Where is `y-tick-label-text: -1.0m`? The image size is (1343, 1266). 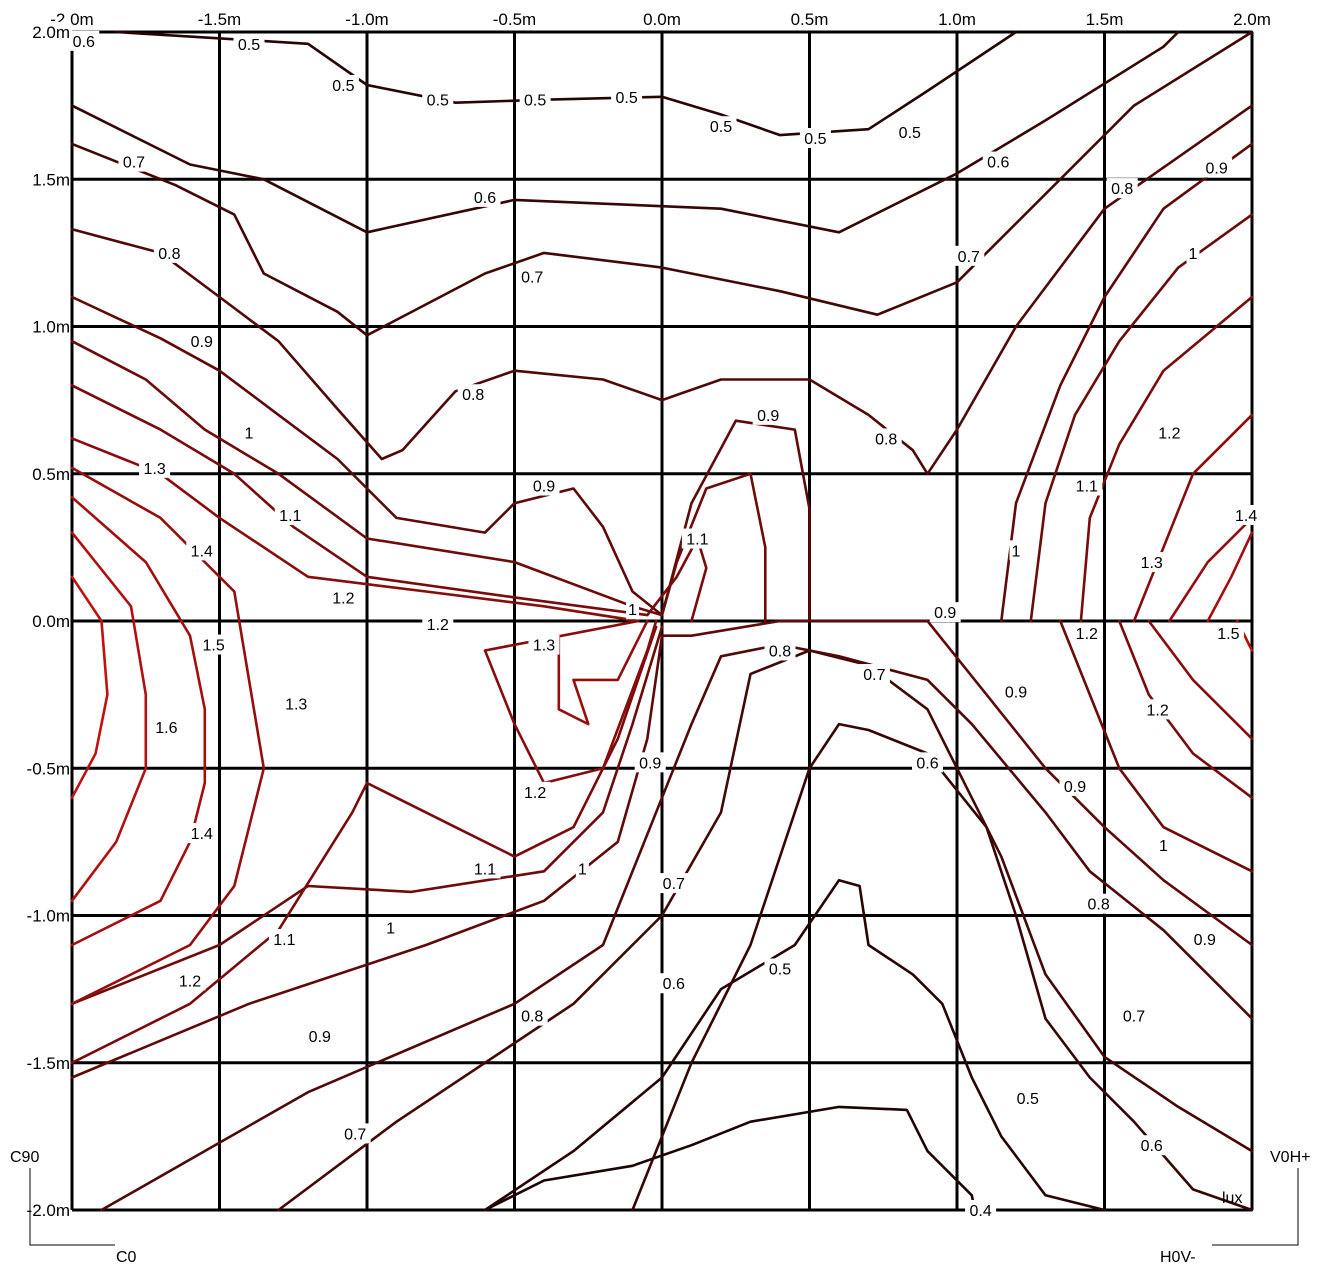 y-tick-label-text: -1.0m is located at coordinates (48, 916).